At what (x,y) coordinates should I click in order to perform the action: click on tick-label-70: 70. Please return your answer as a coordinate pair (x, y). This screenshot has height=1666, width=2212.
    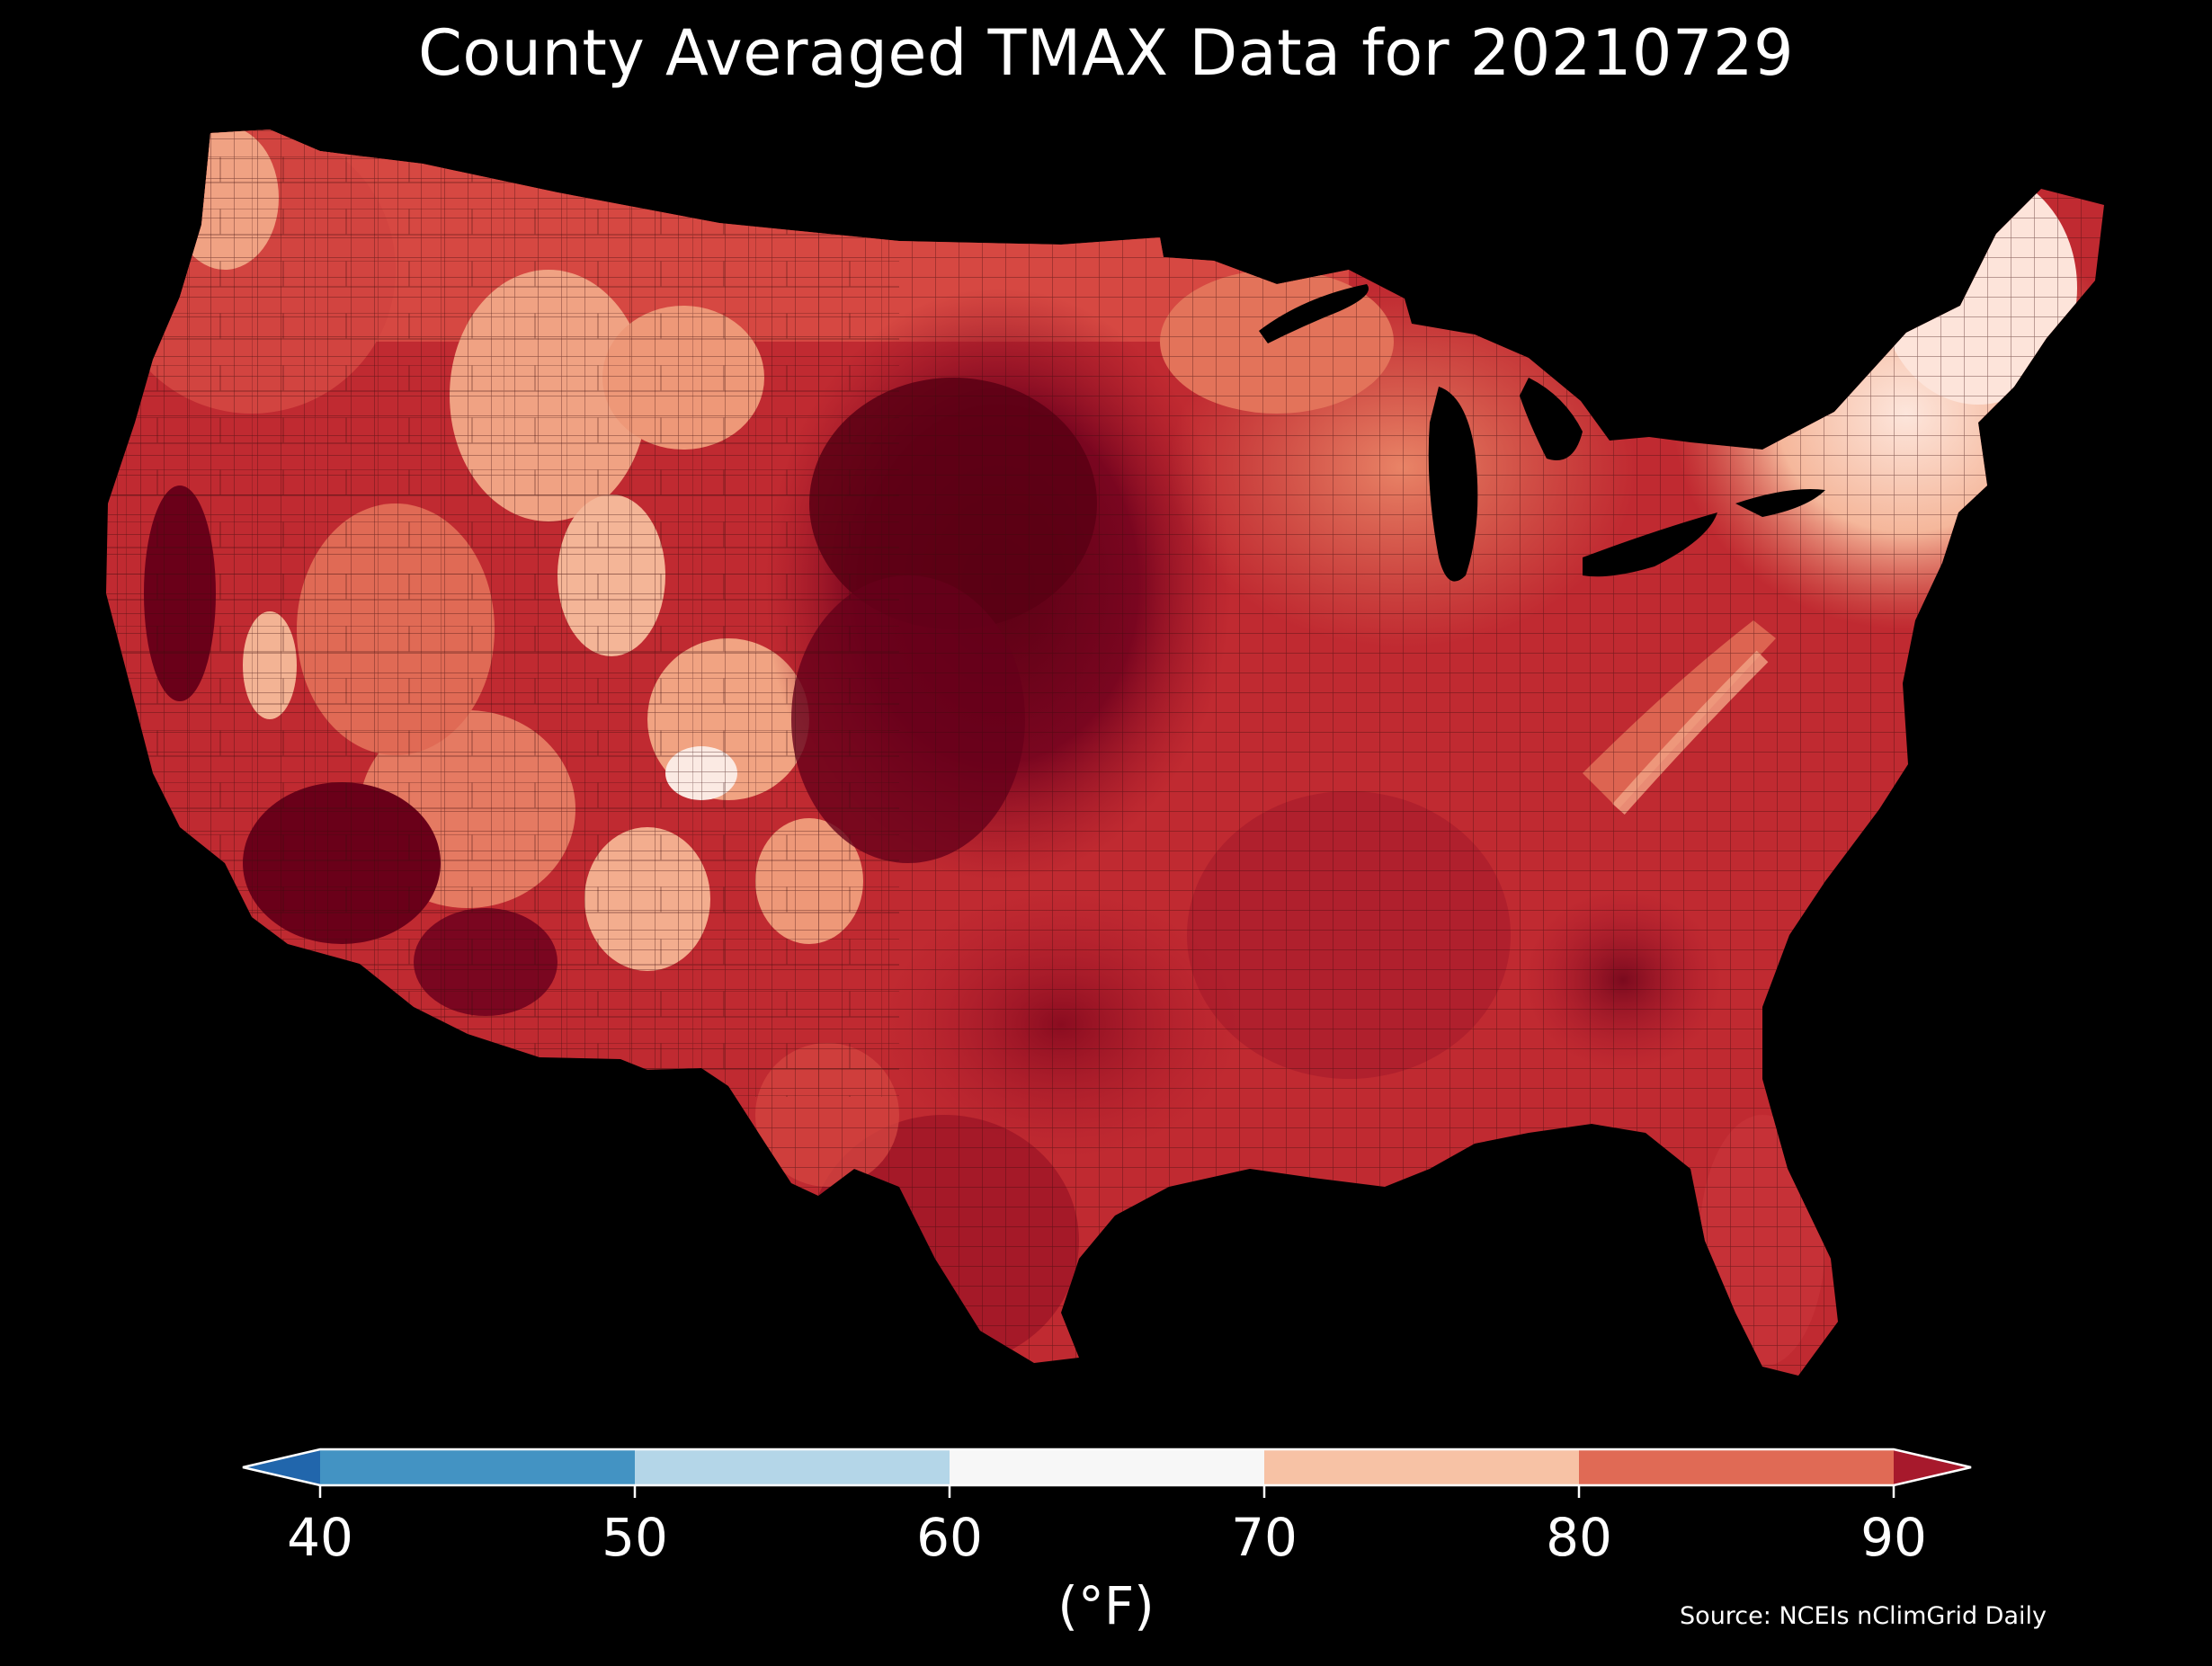
    Looking at the image, I should click on (1264, 1537).